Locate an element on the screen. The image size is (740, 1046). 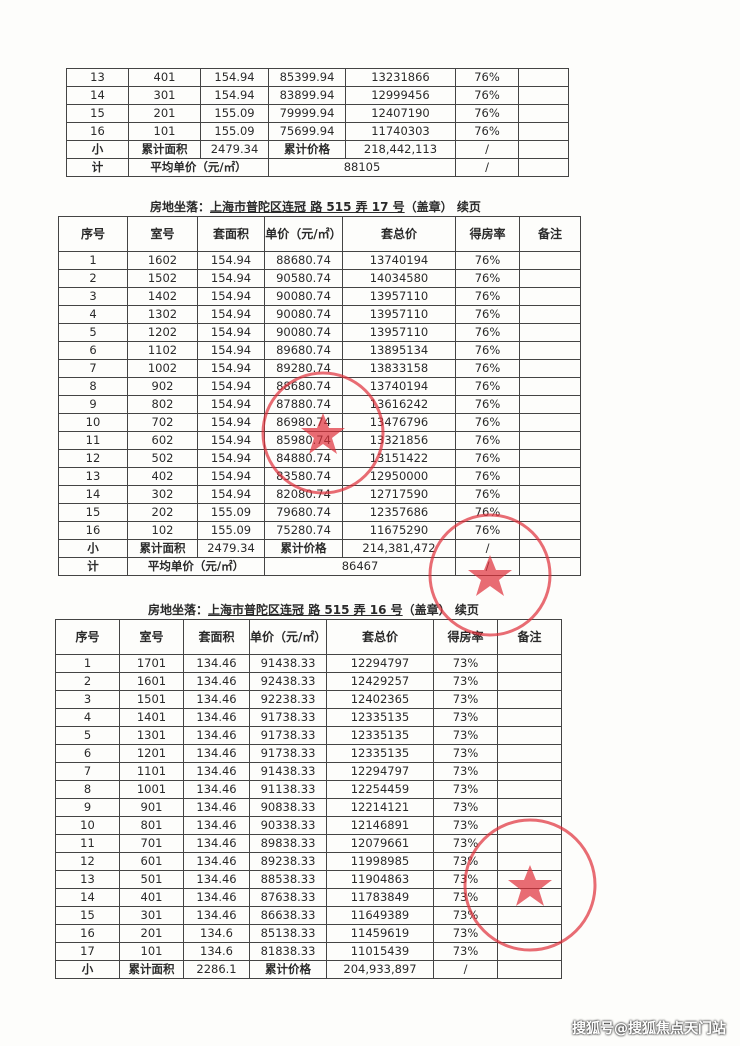
watermark: 搜狐号@搜狐焦点天门站 is located at coordinates (649, 1029).